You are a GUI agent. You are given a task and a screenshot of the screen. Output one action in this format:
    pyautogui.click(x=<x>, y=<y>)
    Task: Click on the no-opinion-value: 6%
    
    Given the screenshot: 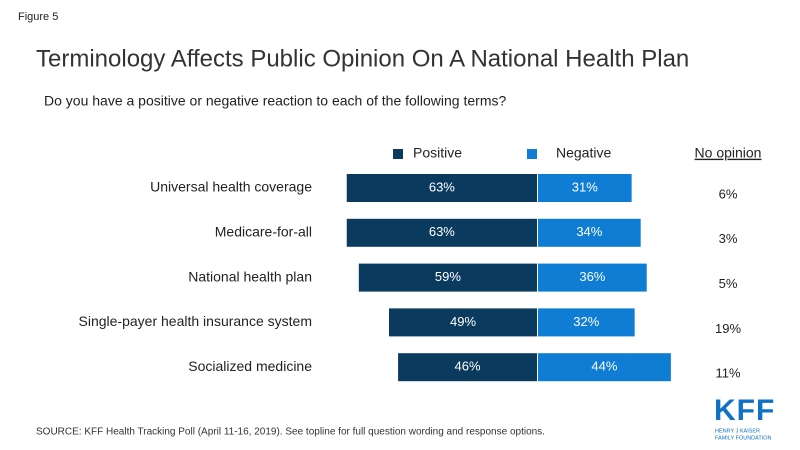 What is the action you would take?
    pyautogui.click(x=728, y=193)
    